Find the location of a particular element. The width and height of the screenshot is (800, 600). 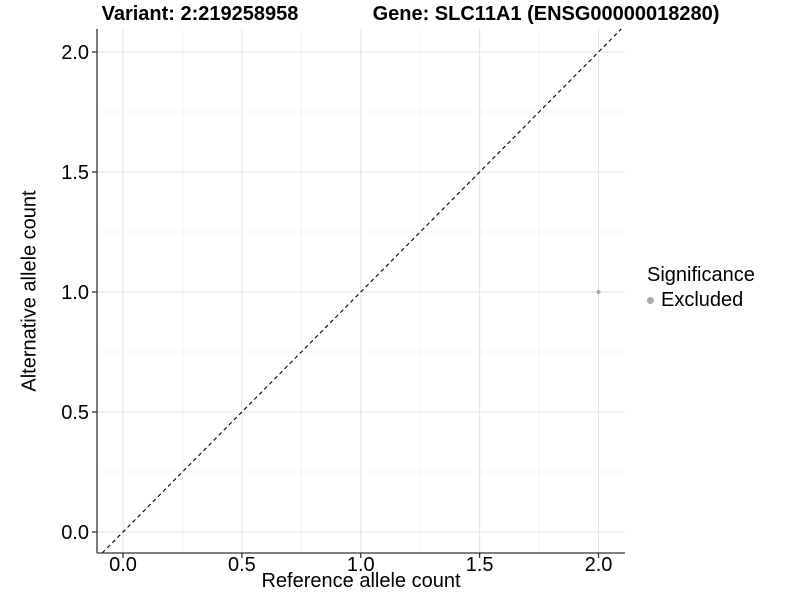

x-tick-label: 0.0 is located at coordinates (123, 565).